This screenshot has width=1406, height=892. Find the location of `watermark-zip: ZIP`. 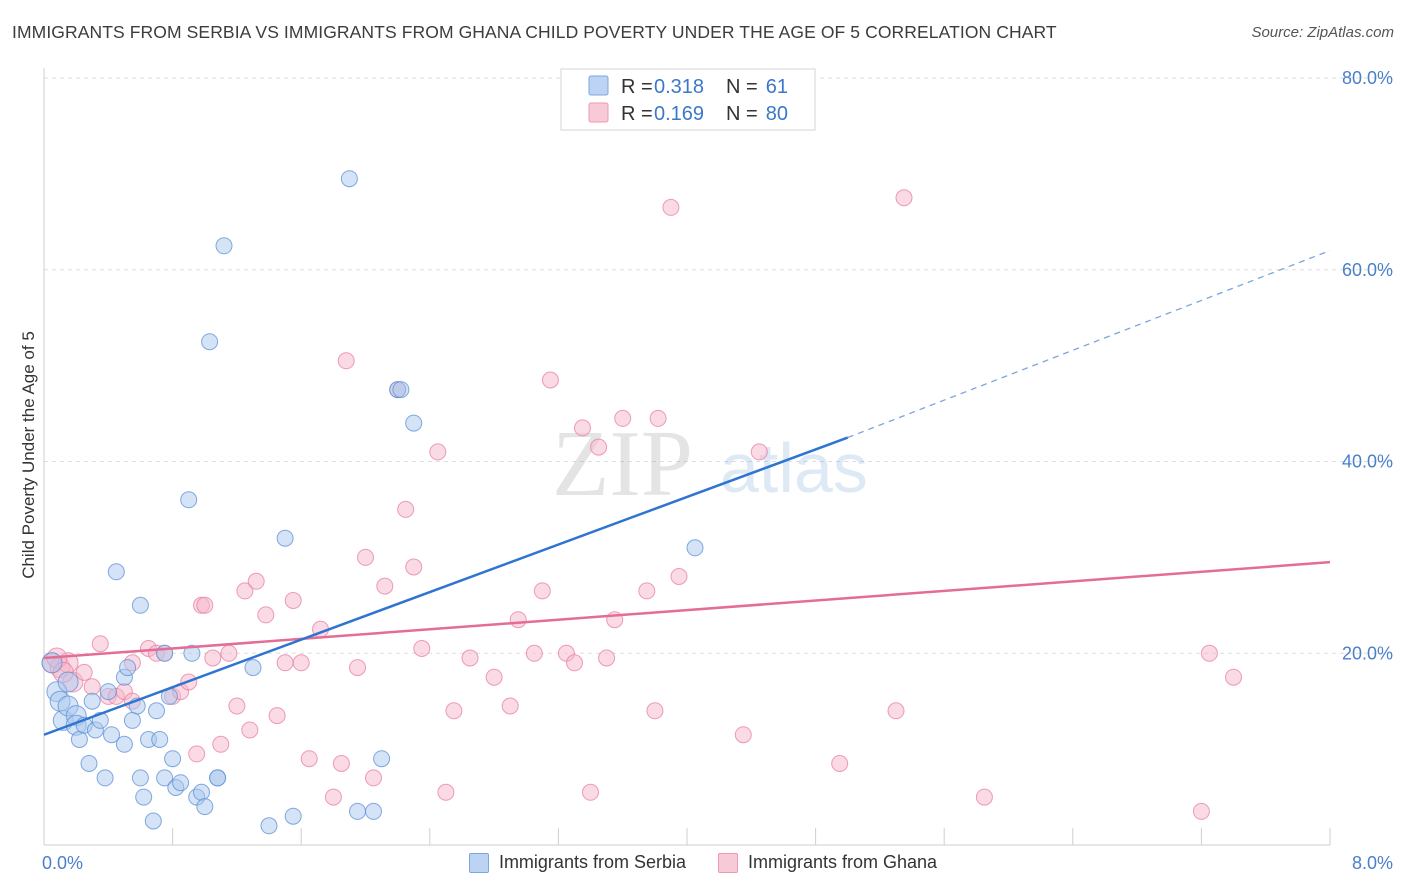

watermark-zip: ZIP is located at coordinates (622, 464).